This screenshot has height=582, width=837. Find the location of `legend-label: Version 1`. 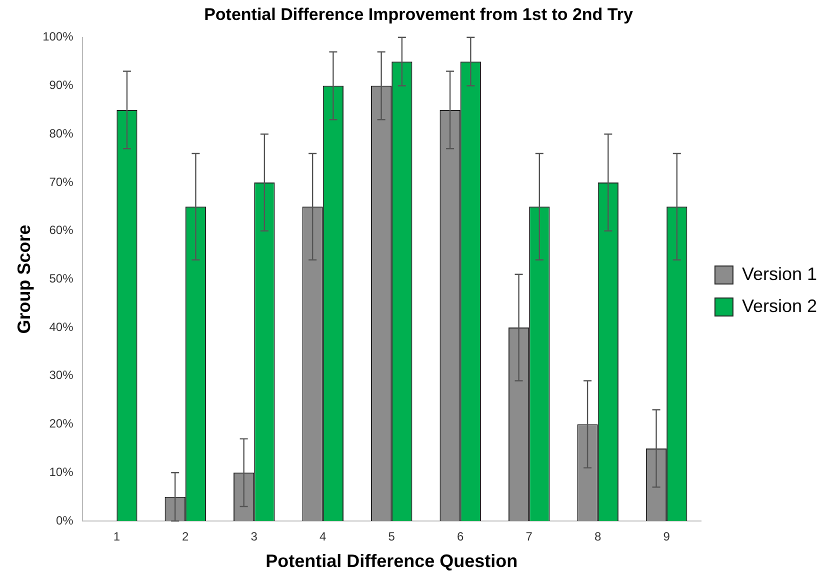

legend-label: Version 1 is located at coordinates (780, 274).